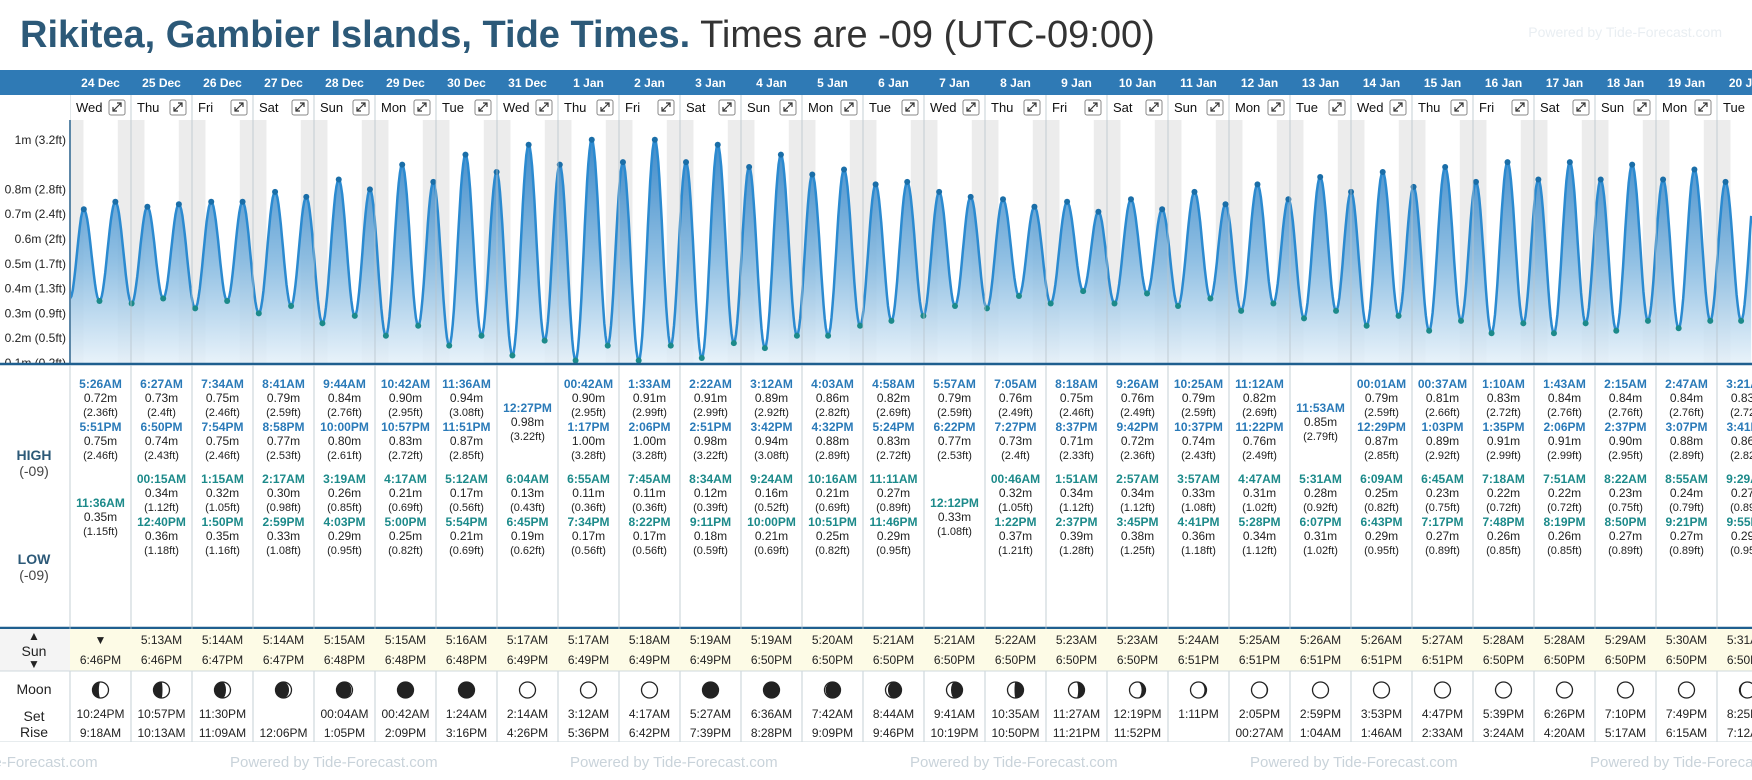 Image resolution: width=1752 pixels, height=780 pixels. What do you see at coordinates (771, 479) in the screenshot?
I see `tide-time: 9:24AM` at bounding box center [771, 479].